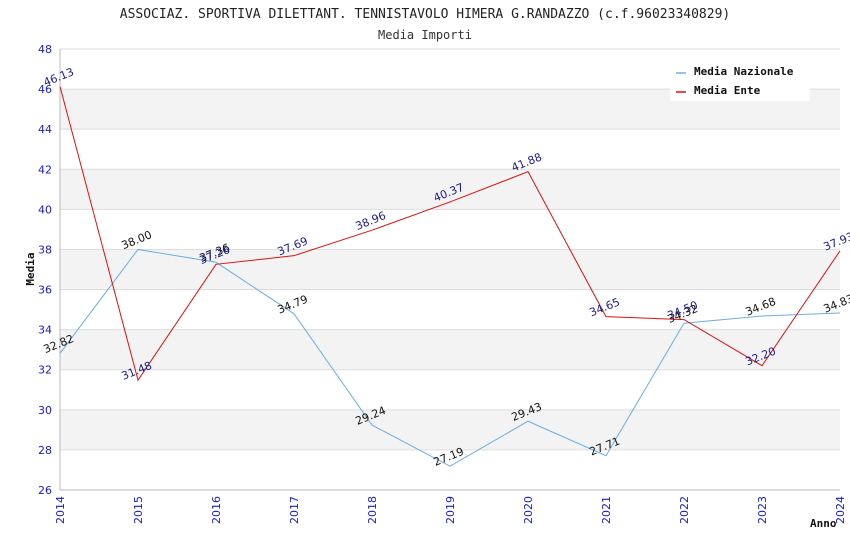 The height and width of the screenshot is (550, 850). Describe the element at coordinates (60, 510) in the screenshot. I see `x-tick-label: 2014` at that location.